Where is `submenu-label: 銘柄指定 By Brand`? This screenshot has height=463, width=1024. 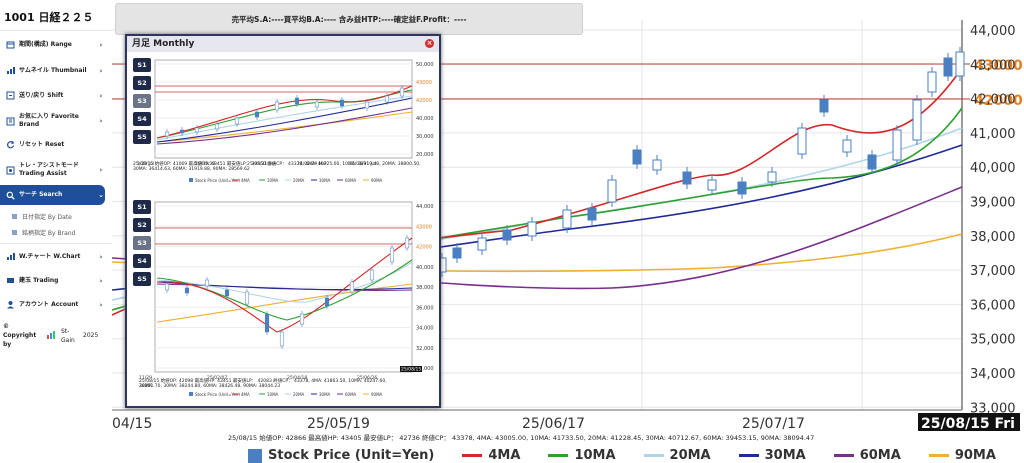
submenu-label: 銘柄指定 By Brand is located at coordinates (49, 233).